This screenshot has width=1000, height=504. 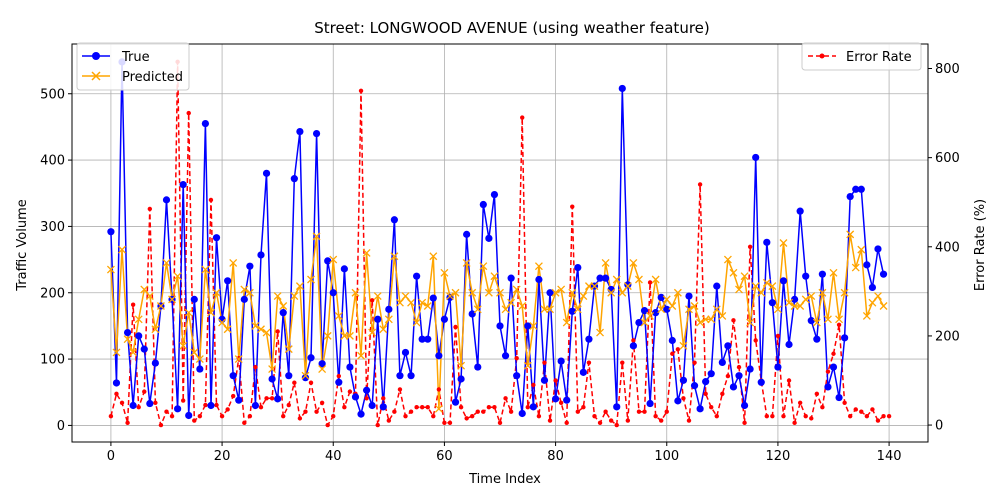 What do you see at coordinates (61, 426) in the screenshot?
I see `y-tick-label: 0` at bounding box center [61, 426].